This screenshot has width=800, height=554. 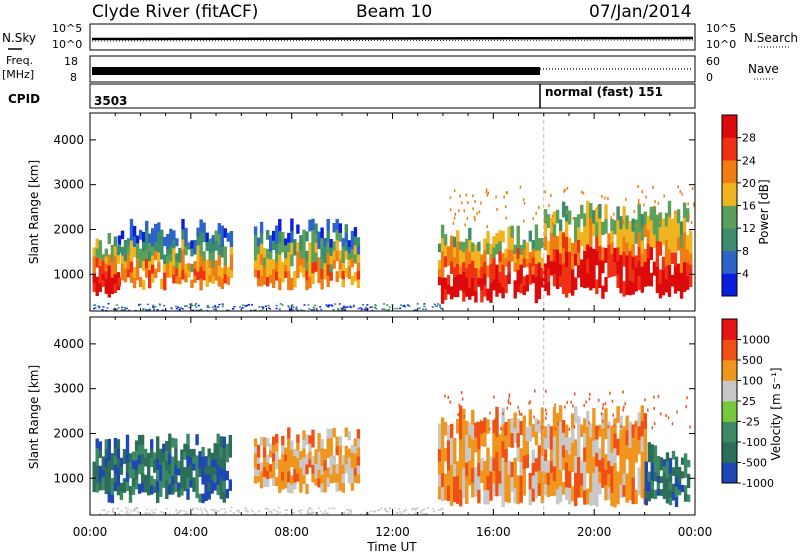 What do you see at coordinates (19, 60) in the screenshot?
I see `freq-label: Freq.` at bounding box center [19, 60].